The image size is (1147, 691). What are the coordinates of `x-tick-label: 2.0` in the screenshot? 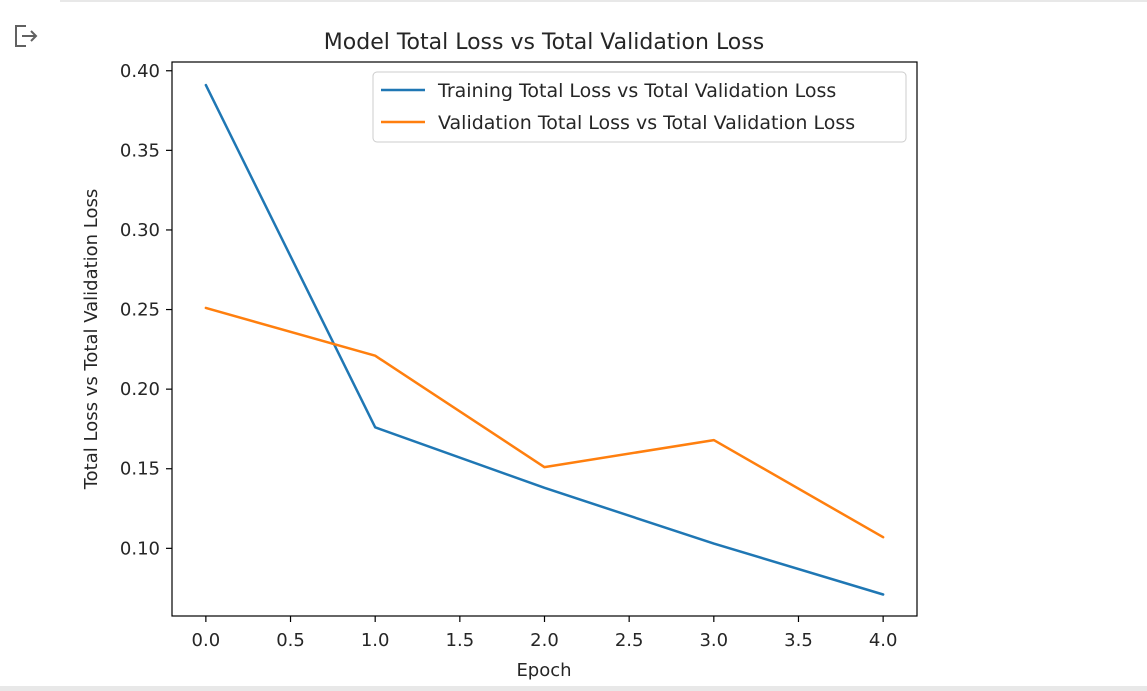 It's located at (544, 640).